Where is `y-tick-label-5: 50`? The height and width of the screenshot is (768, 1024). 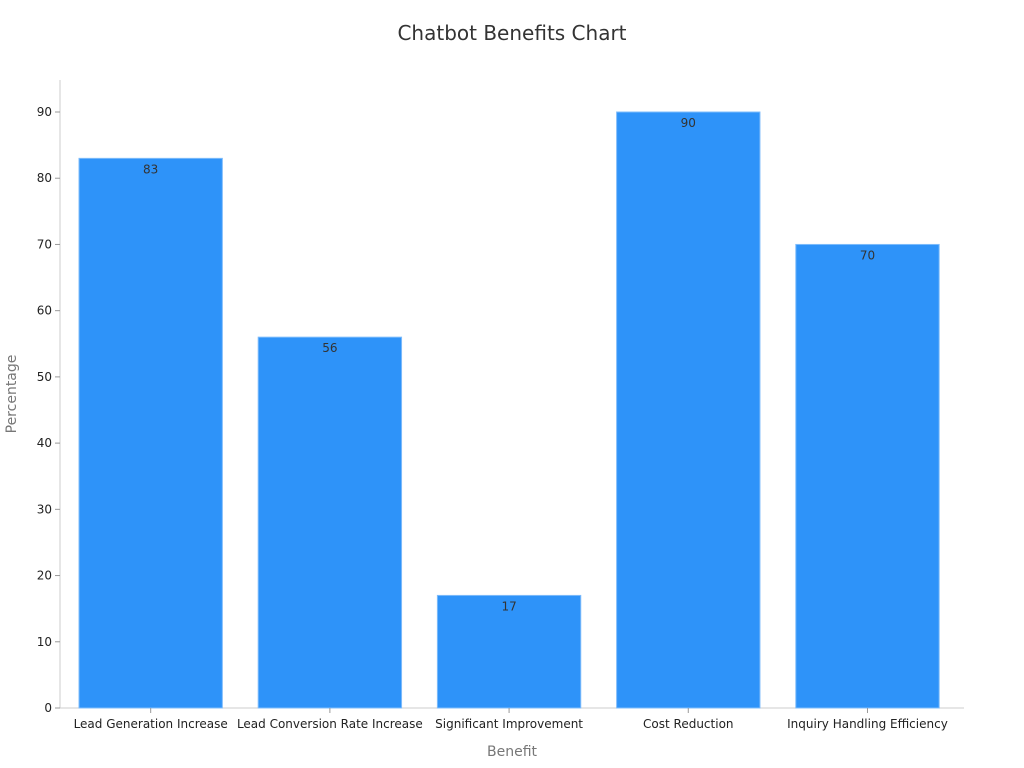
y-tick-label-5: 50 is located at coordinates (44, 377).